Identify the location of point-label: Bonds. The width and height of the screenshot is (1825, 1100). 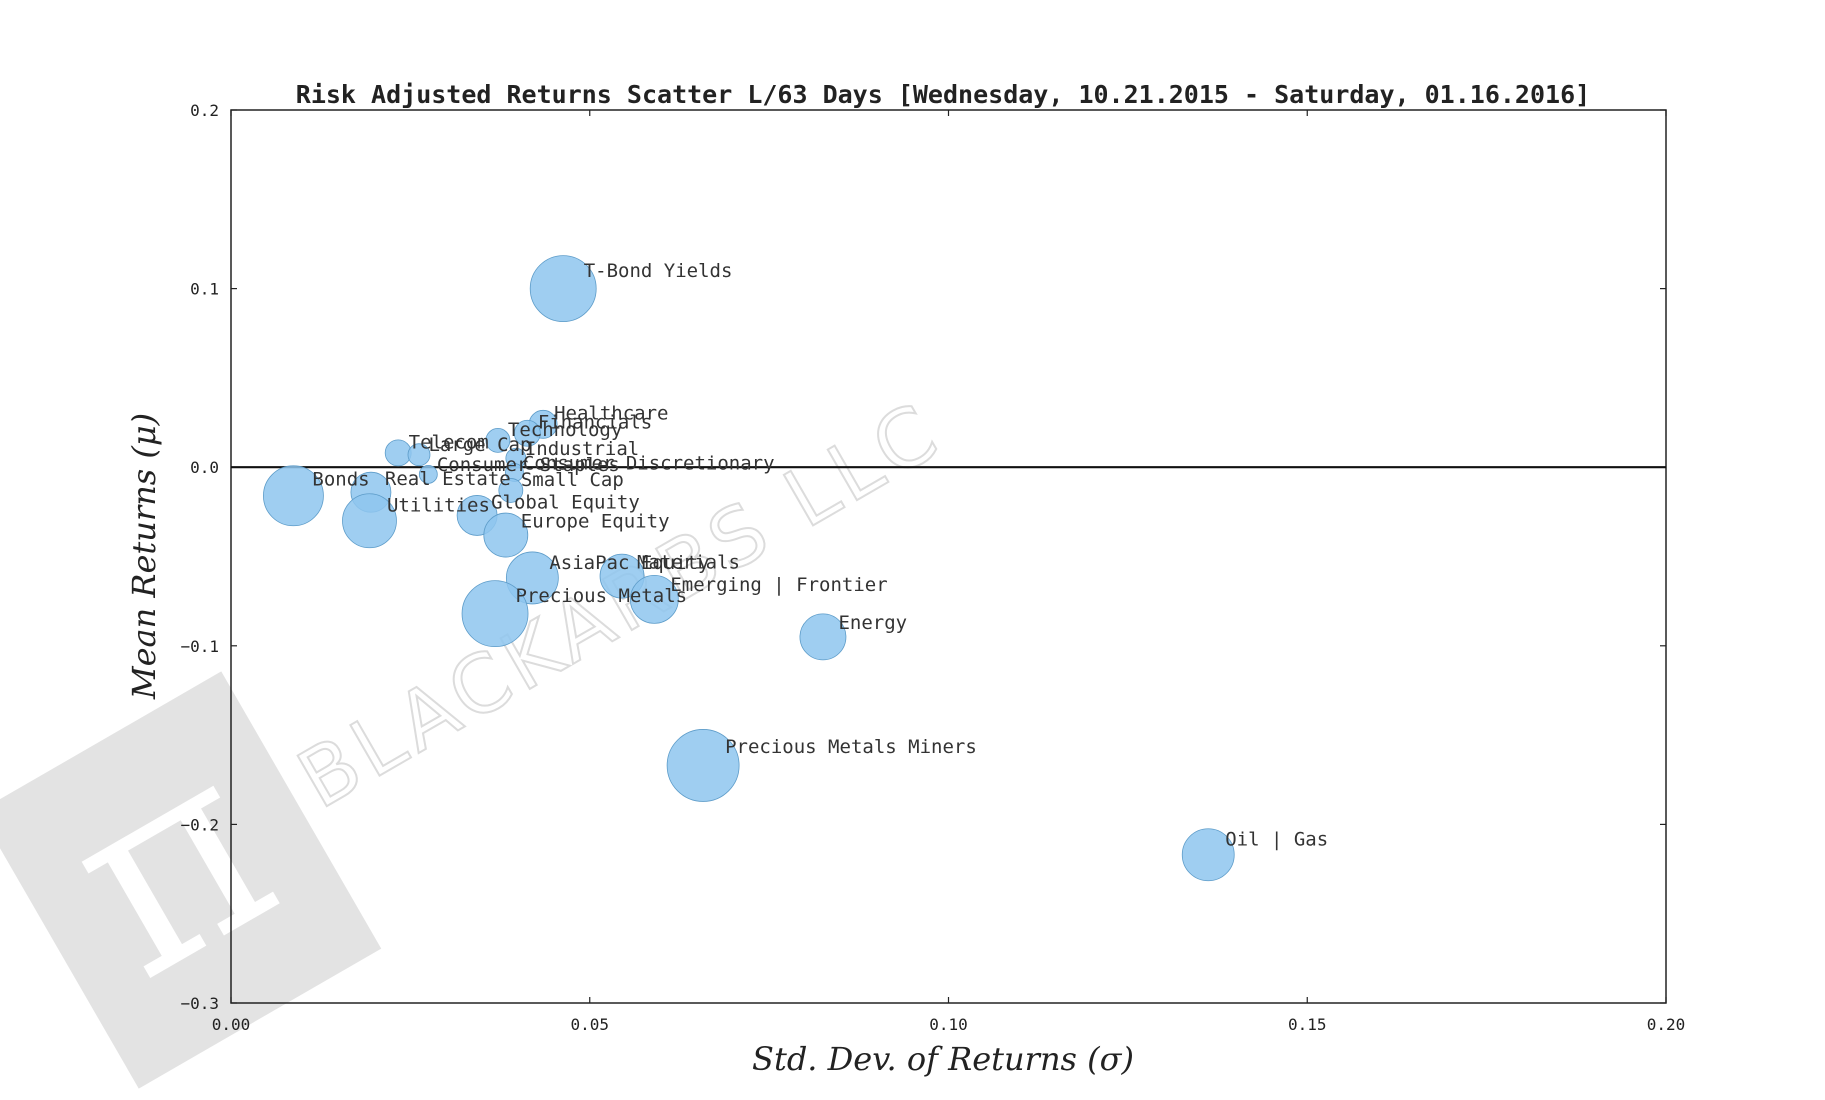
(340, 479).